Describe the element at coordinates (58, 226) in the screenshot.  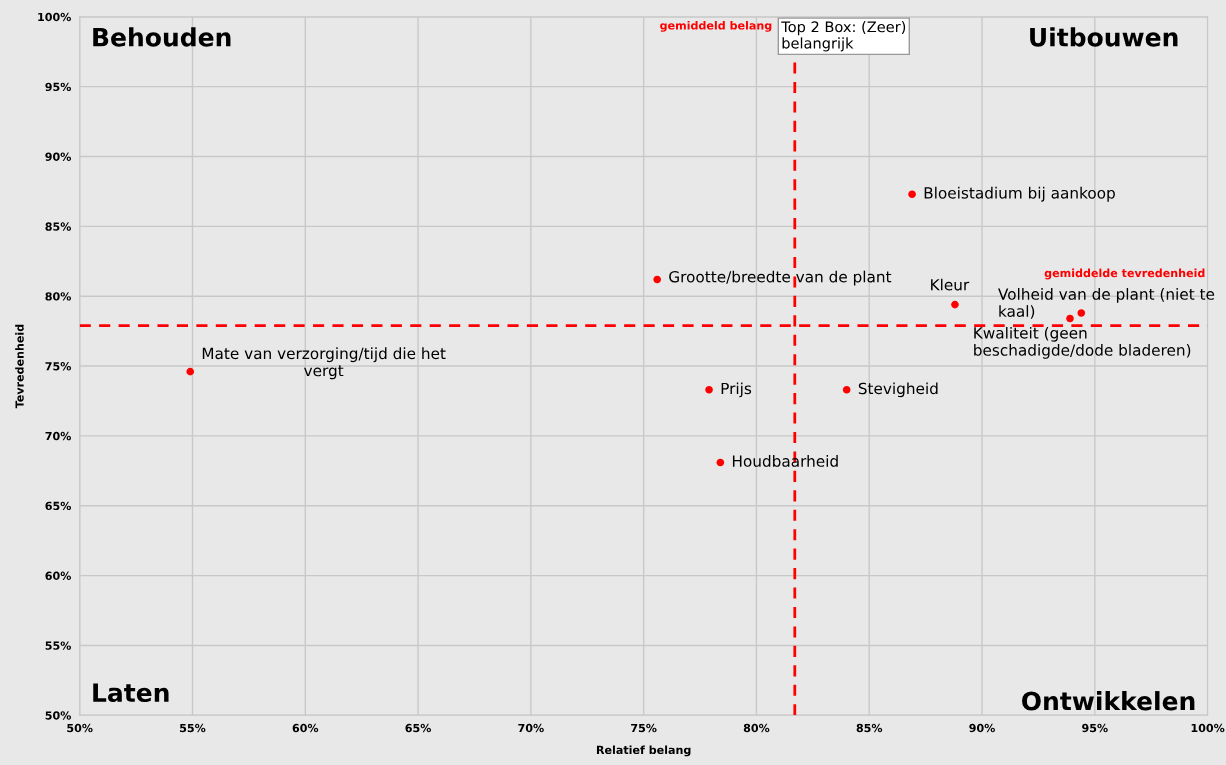
I see `y-tick-label: 85%` at that location.